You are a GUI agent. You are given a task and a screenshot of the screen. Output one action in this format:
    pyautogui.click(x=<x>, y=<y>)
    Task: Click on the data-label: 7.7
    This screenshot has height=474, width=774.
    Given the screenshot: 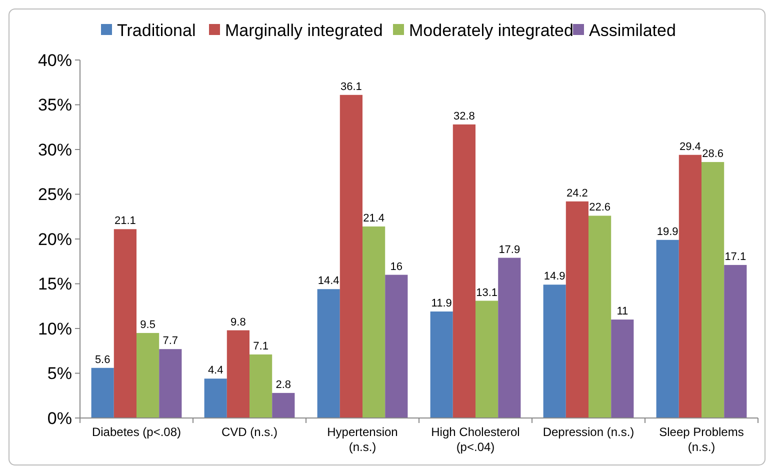 What is the action you would take?
    pyautogui.click(x=170, y=341)
    